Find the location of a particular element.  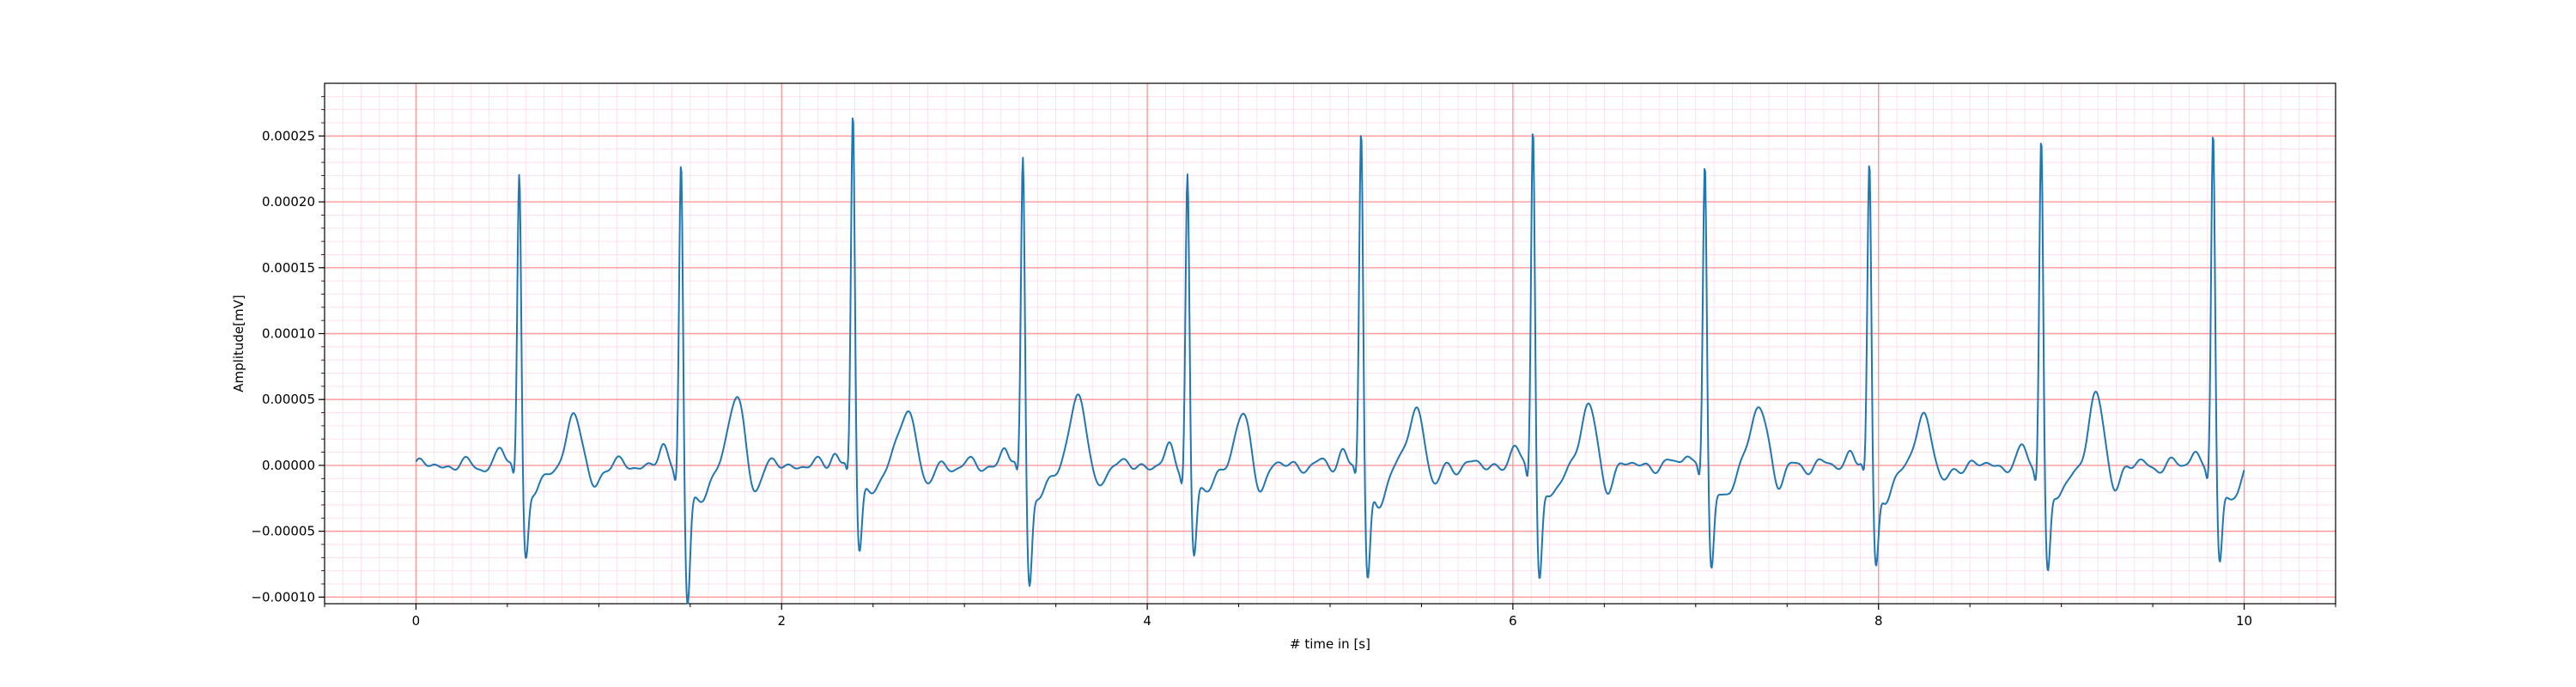

y-tick-label: 0.00015 is located at coordinates (289, 268).